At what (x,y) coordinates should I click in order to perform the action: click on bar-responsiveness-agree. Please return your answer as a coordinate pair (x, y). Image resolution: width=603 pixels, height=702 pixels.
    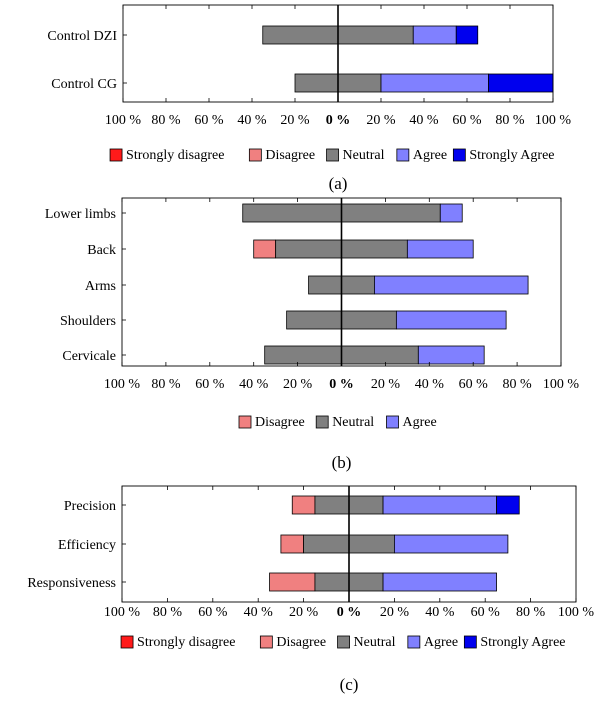
    Looking at the image, I should click on (439, 582).